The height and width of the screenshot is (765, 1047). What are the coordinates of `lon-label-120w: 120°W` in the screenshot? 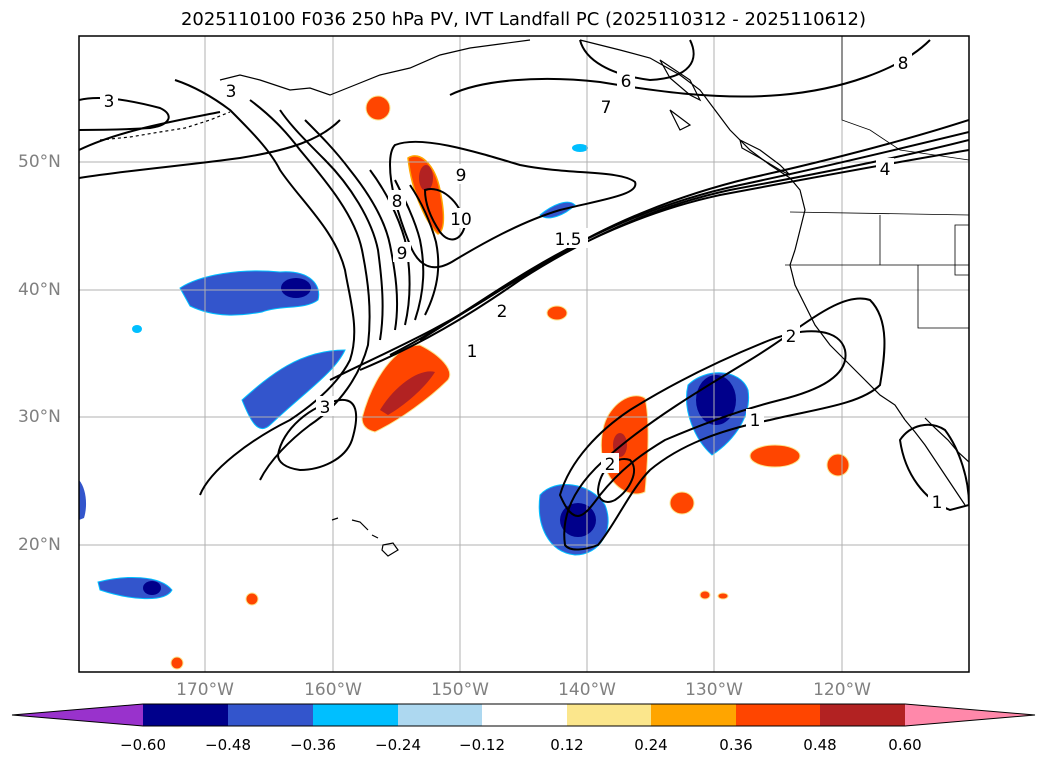 It's located at (842, 690).